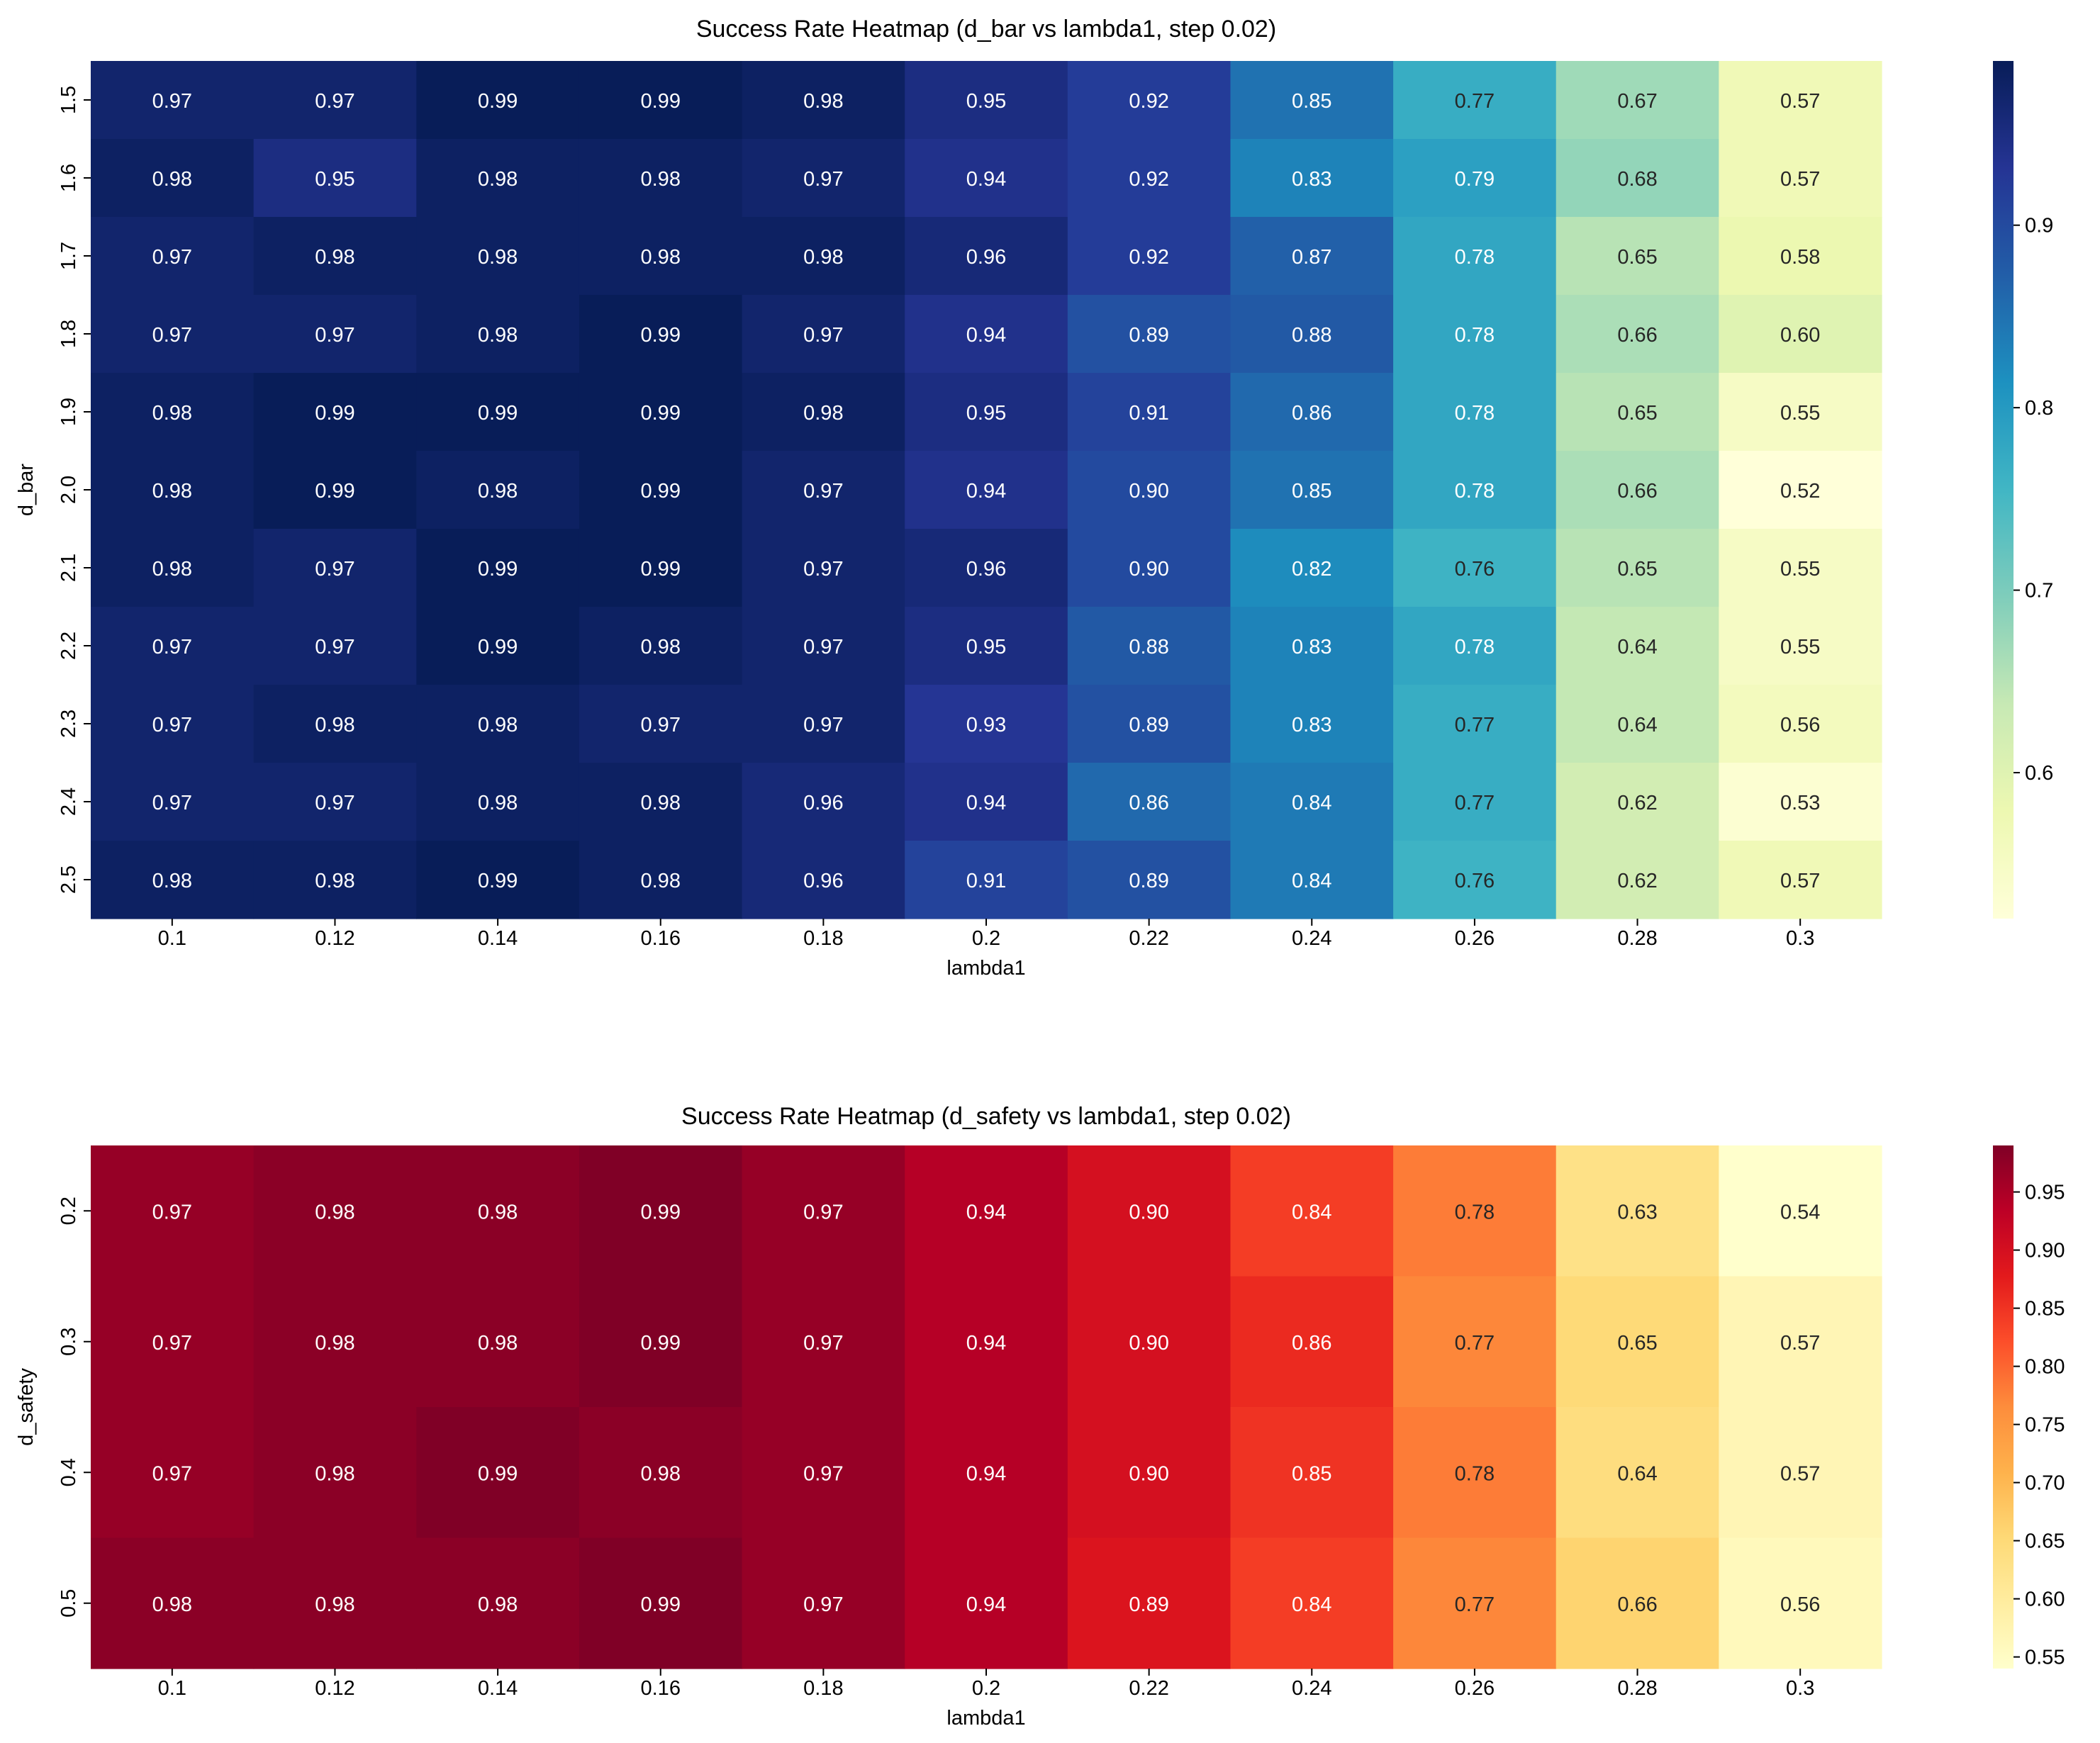 The height and width of the screenshot is (1743, 2100). Describe the element at coordinates (68, 879) in the screenshot. I see `y-tick-label: 2.5` at that location.